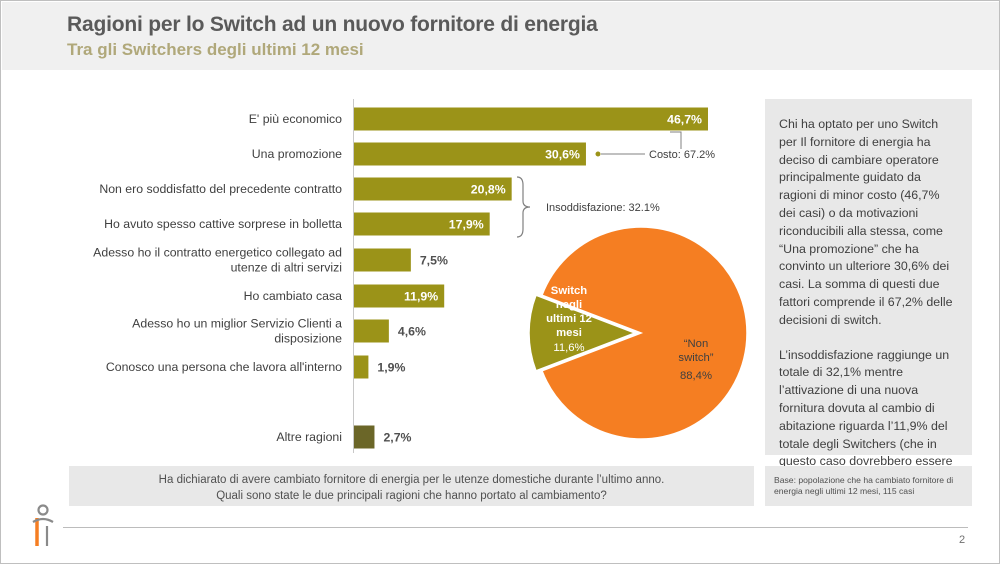  Describe the element at coordinates (397, 438) in the screenshot. I see `bar-value-label-8: 2,7%` at that location.